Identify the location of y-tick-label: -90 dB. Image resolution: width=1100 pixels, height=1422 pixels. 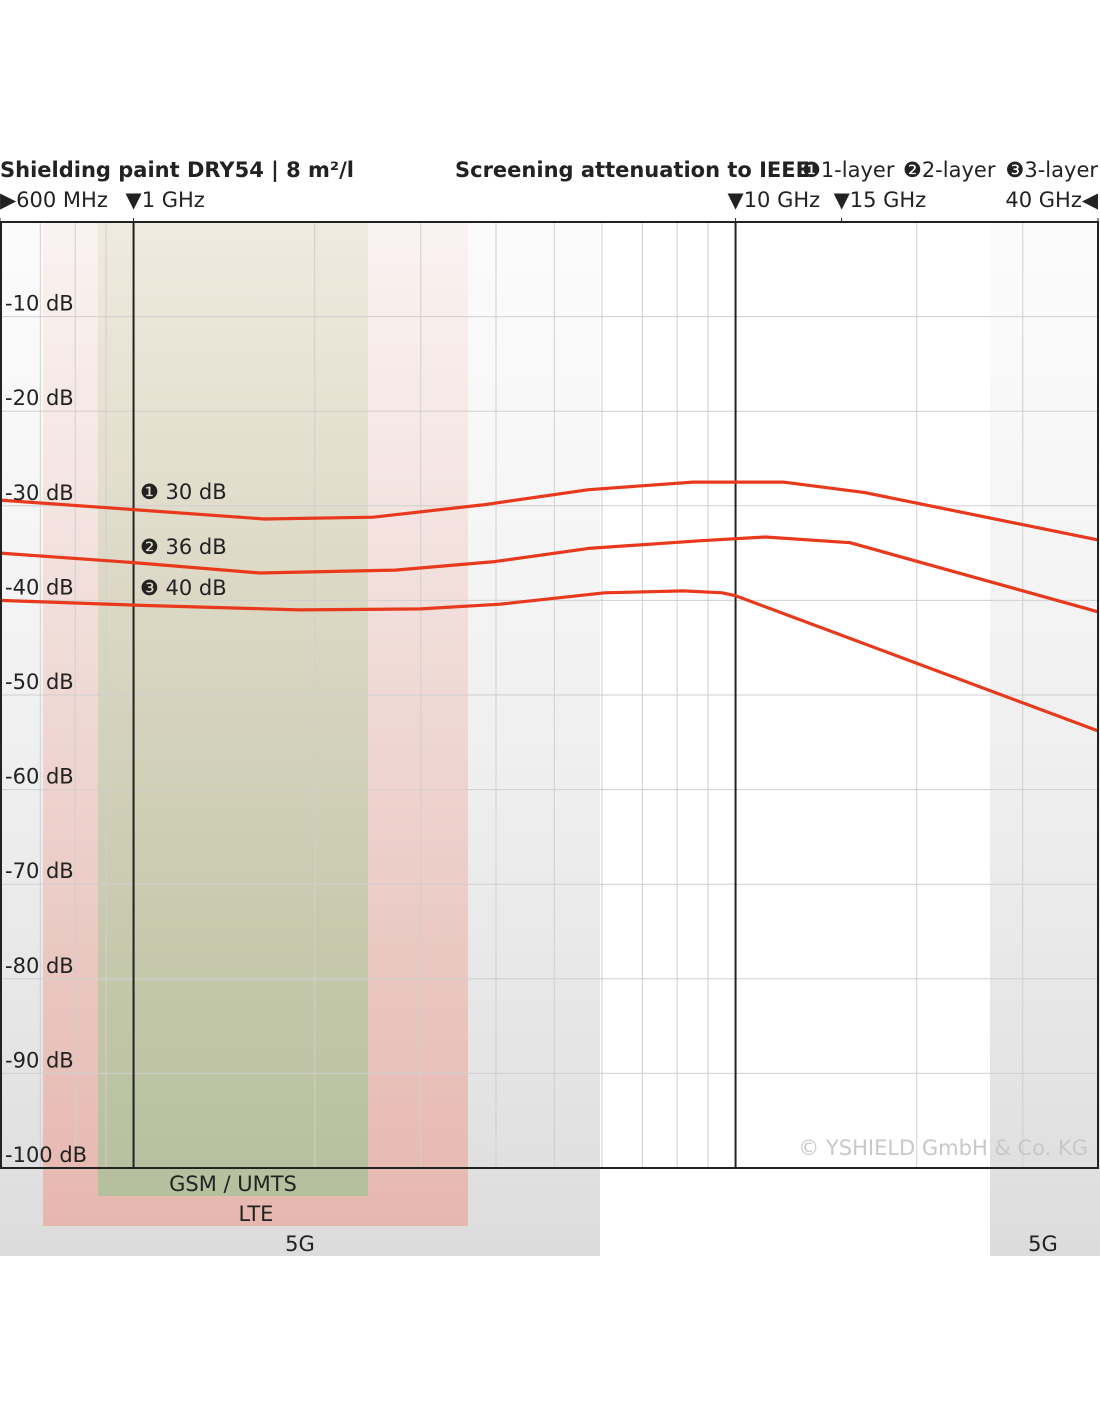
(39, 1060).